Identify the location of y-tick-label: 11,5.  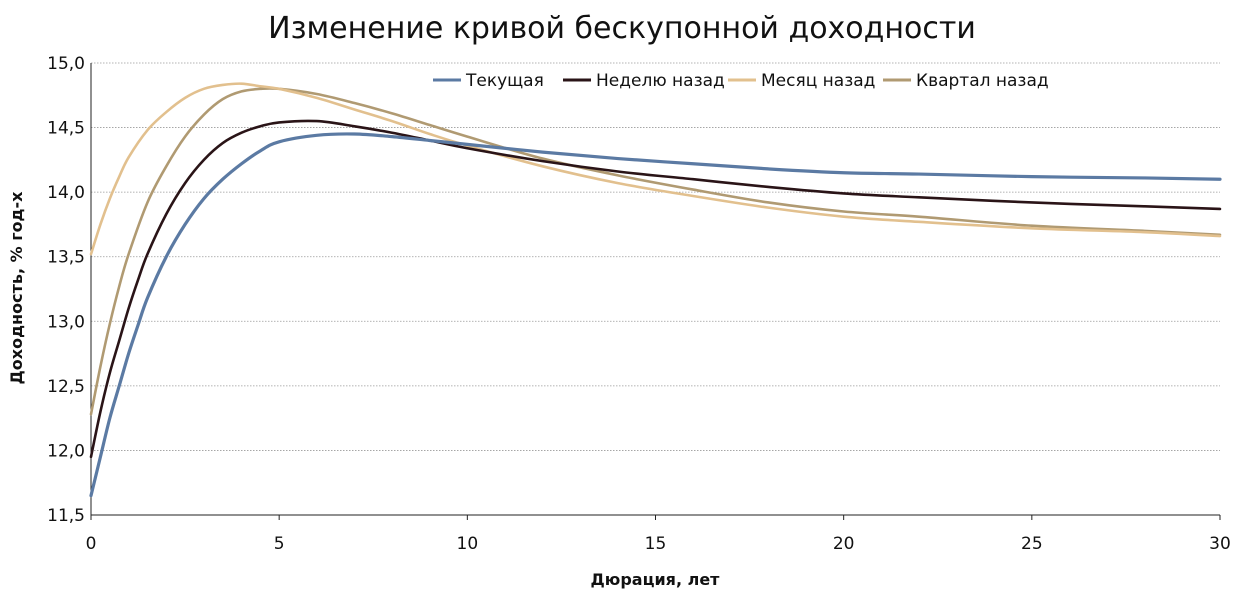
(66, 516).